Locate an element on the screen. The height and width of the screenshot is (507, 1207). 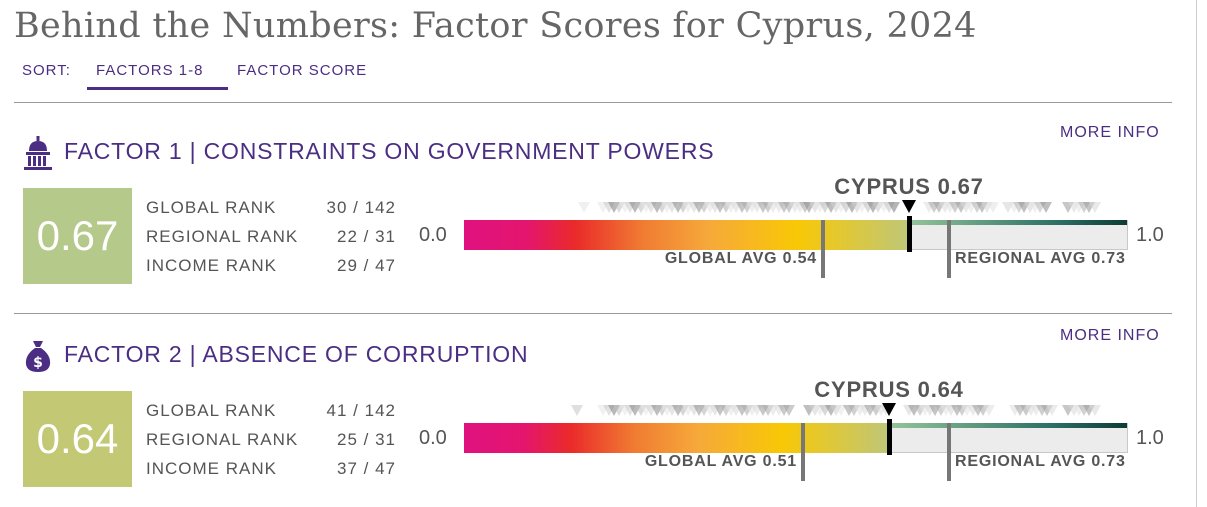
rank-row-income: INCOME RANK 29 / 47 is located at coordinates (273, 270).